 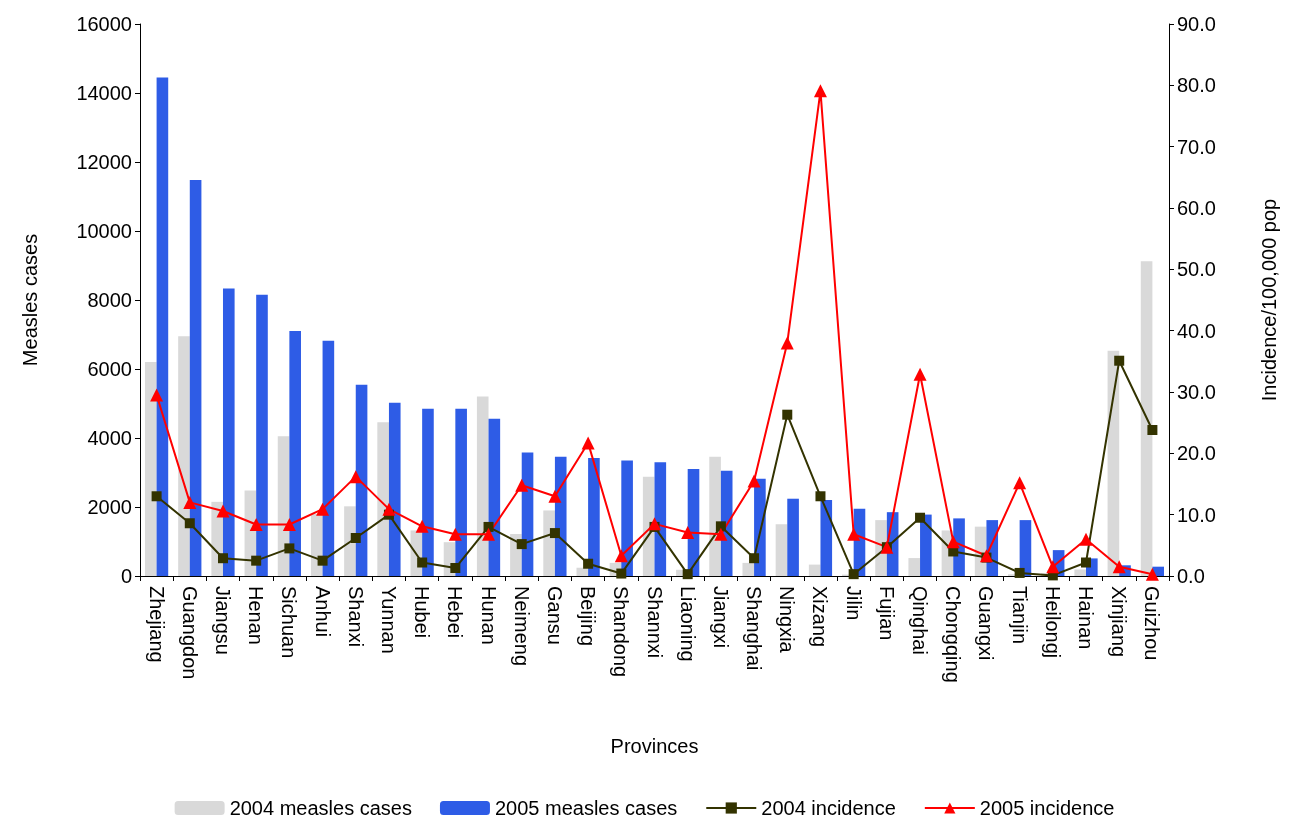 What do you see at coordinates (1196, 453) in the screenshot?
I see `y2-tick-label: 20.0` at bounding box center [1196, 453].